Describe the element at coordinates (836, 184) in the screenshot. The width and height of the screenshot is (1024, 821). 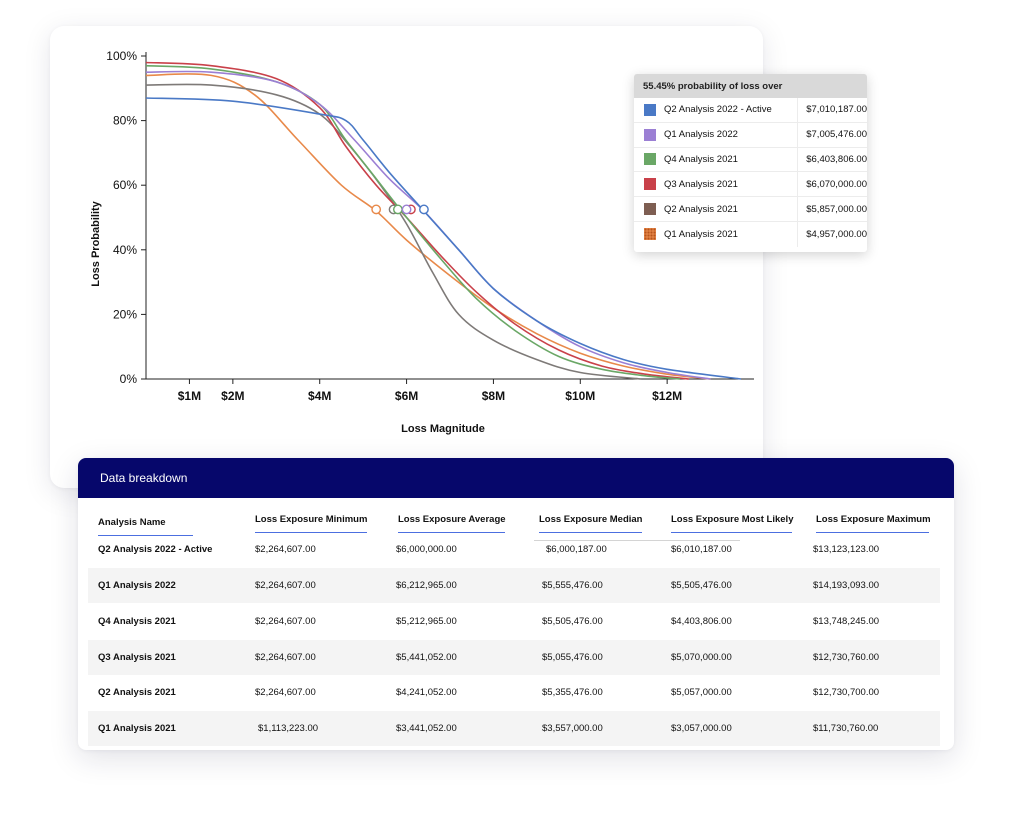
I see `tooltip-series-value: $6,070,000.00` at that location.